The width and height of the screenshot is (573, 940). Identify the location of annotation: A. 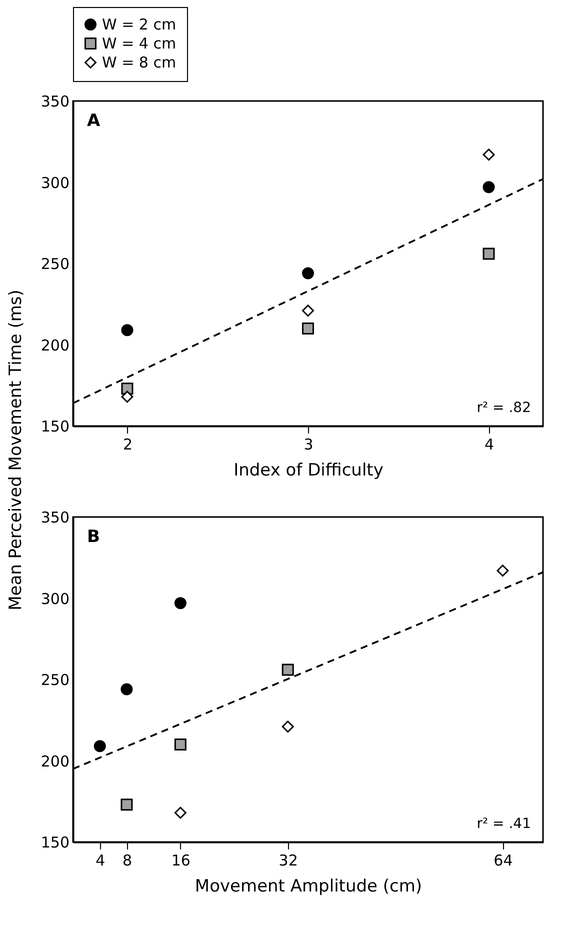
(94, 121).